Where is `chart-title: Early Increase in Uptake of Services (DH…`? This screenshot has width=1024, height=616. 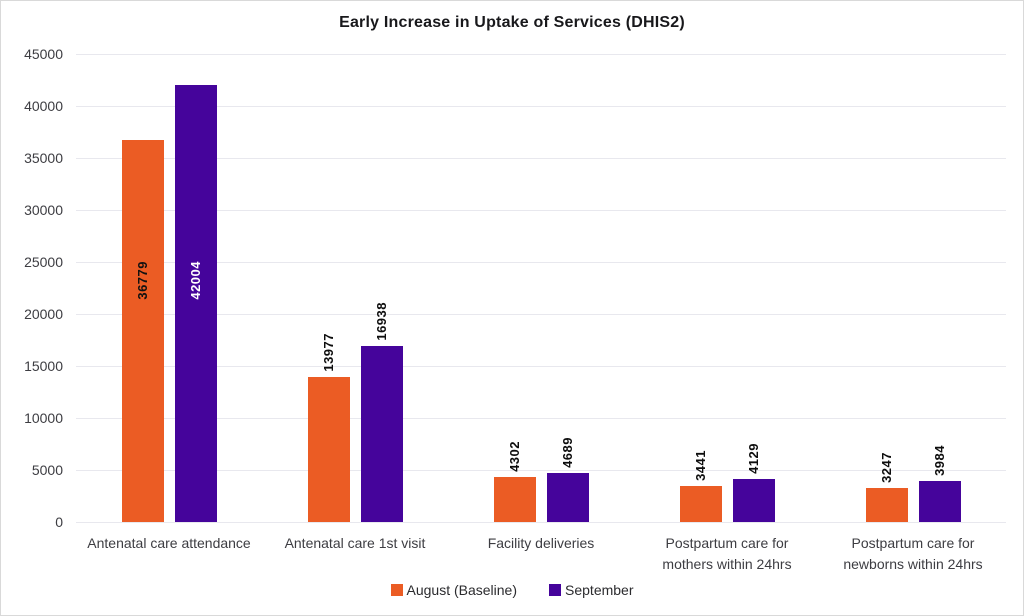 chart-title: Early Increase in Uptake of Services (DH… is located at coordinates (512, 22).